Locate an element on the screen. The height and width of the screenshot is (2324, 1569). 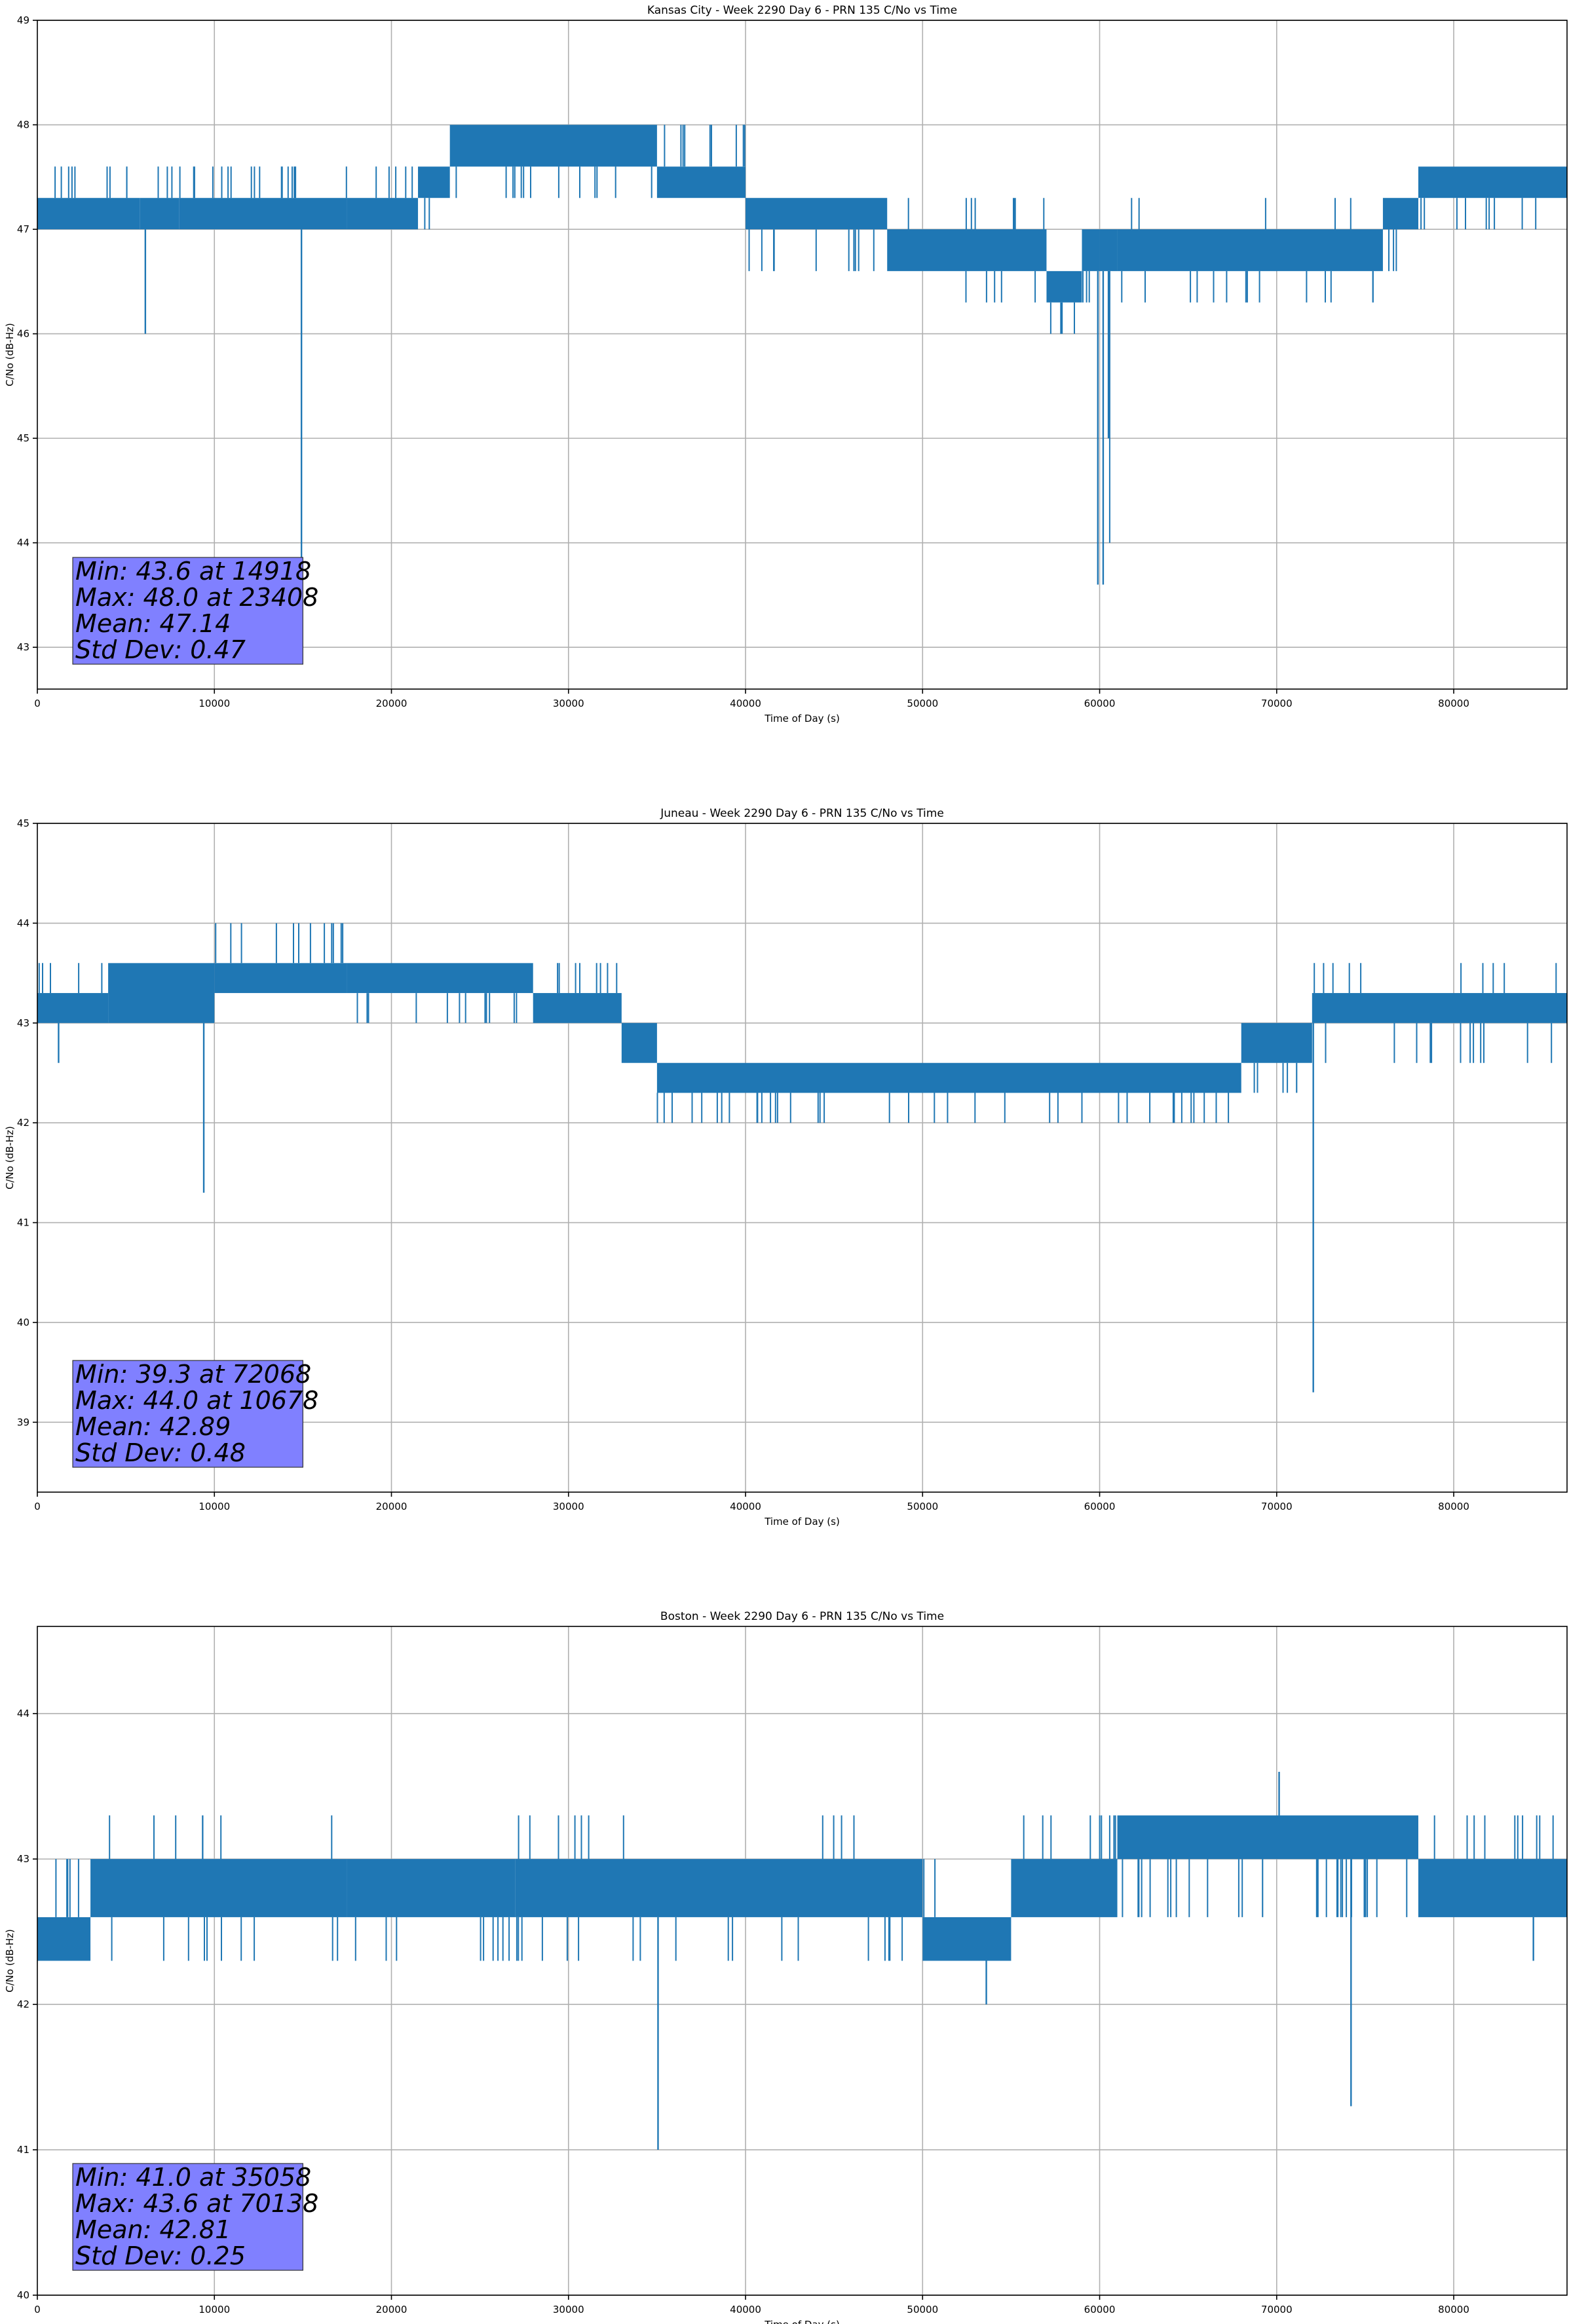
y-tick-label: 46 is located at coordinates (23, 334).